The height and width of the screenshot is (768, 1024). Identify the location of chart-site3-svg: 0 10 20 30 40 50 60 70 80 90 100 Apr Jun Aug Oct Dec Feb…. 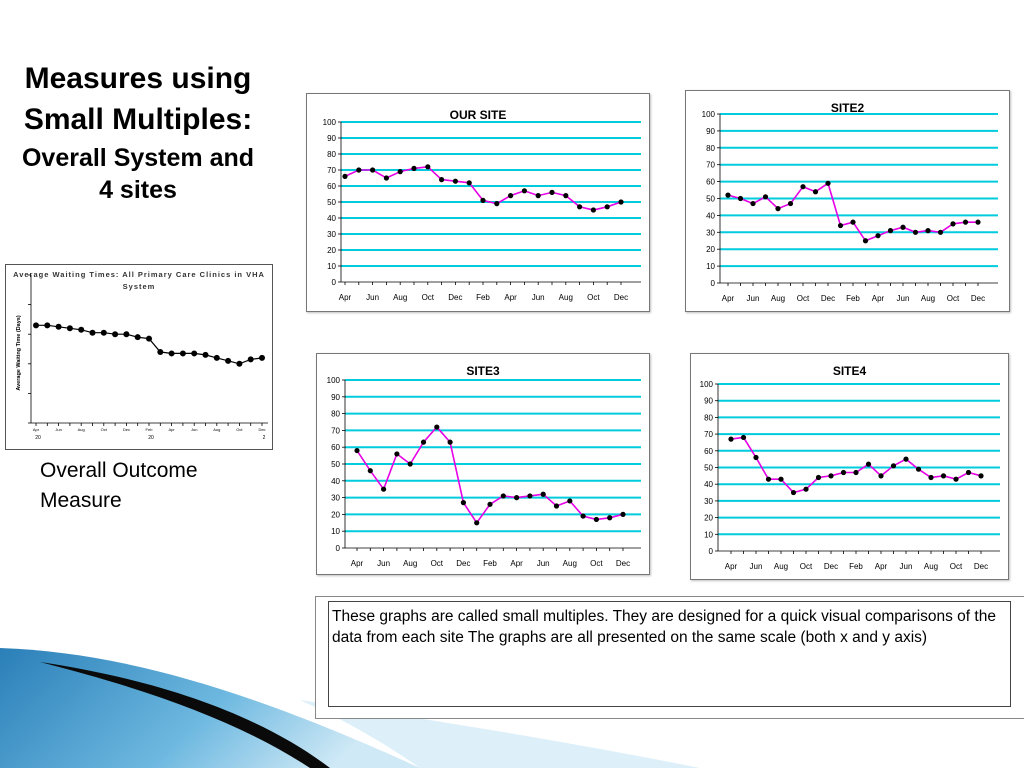
(484, 472).